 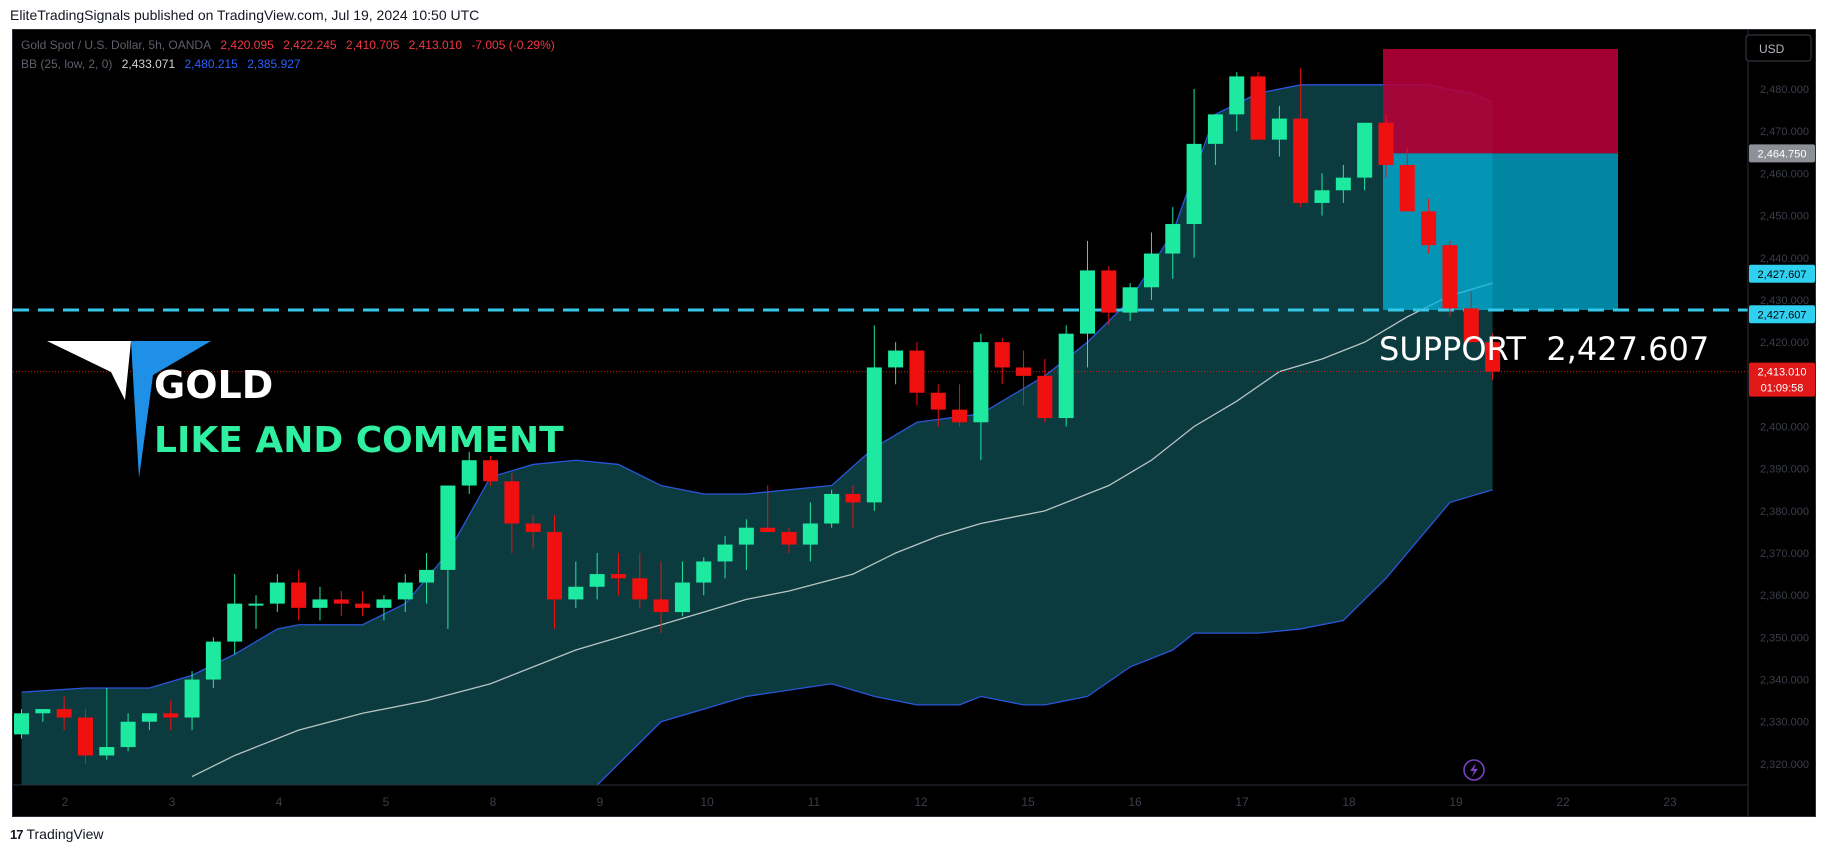 What do you see at coordinates (1772, 49) in the screenshot?
I see `currency-label: USD` at bounding box center [1772, 49].